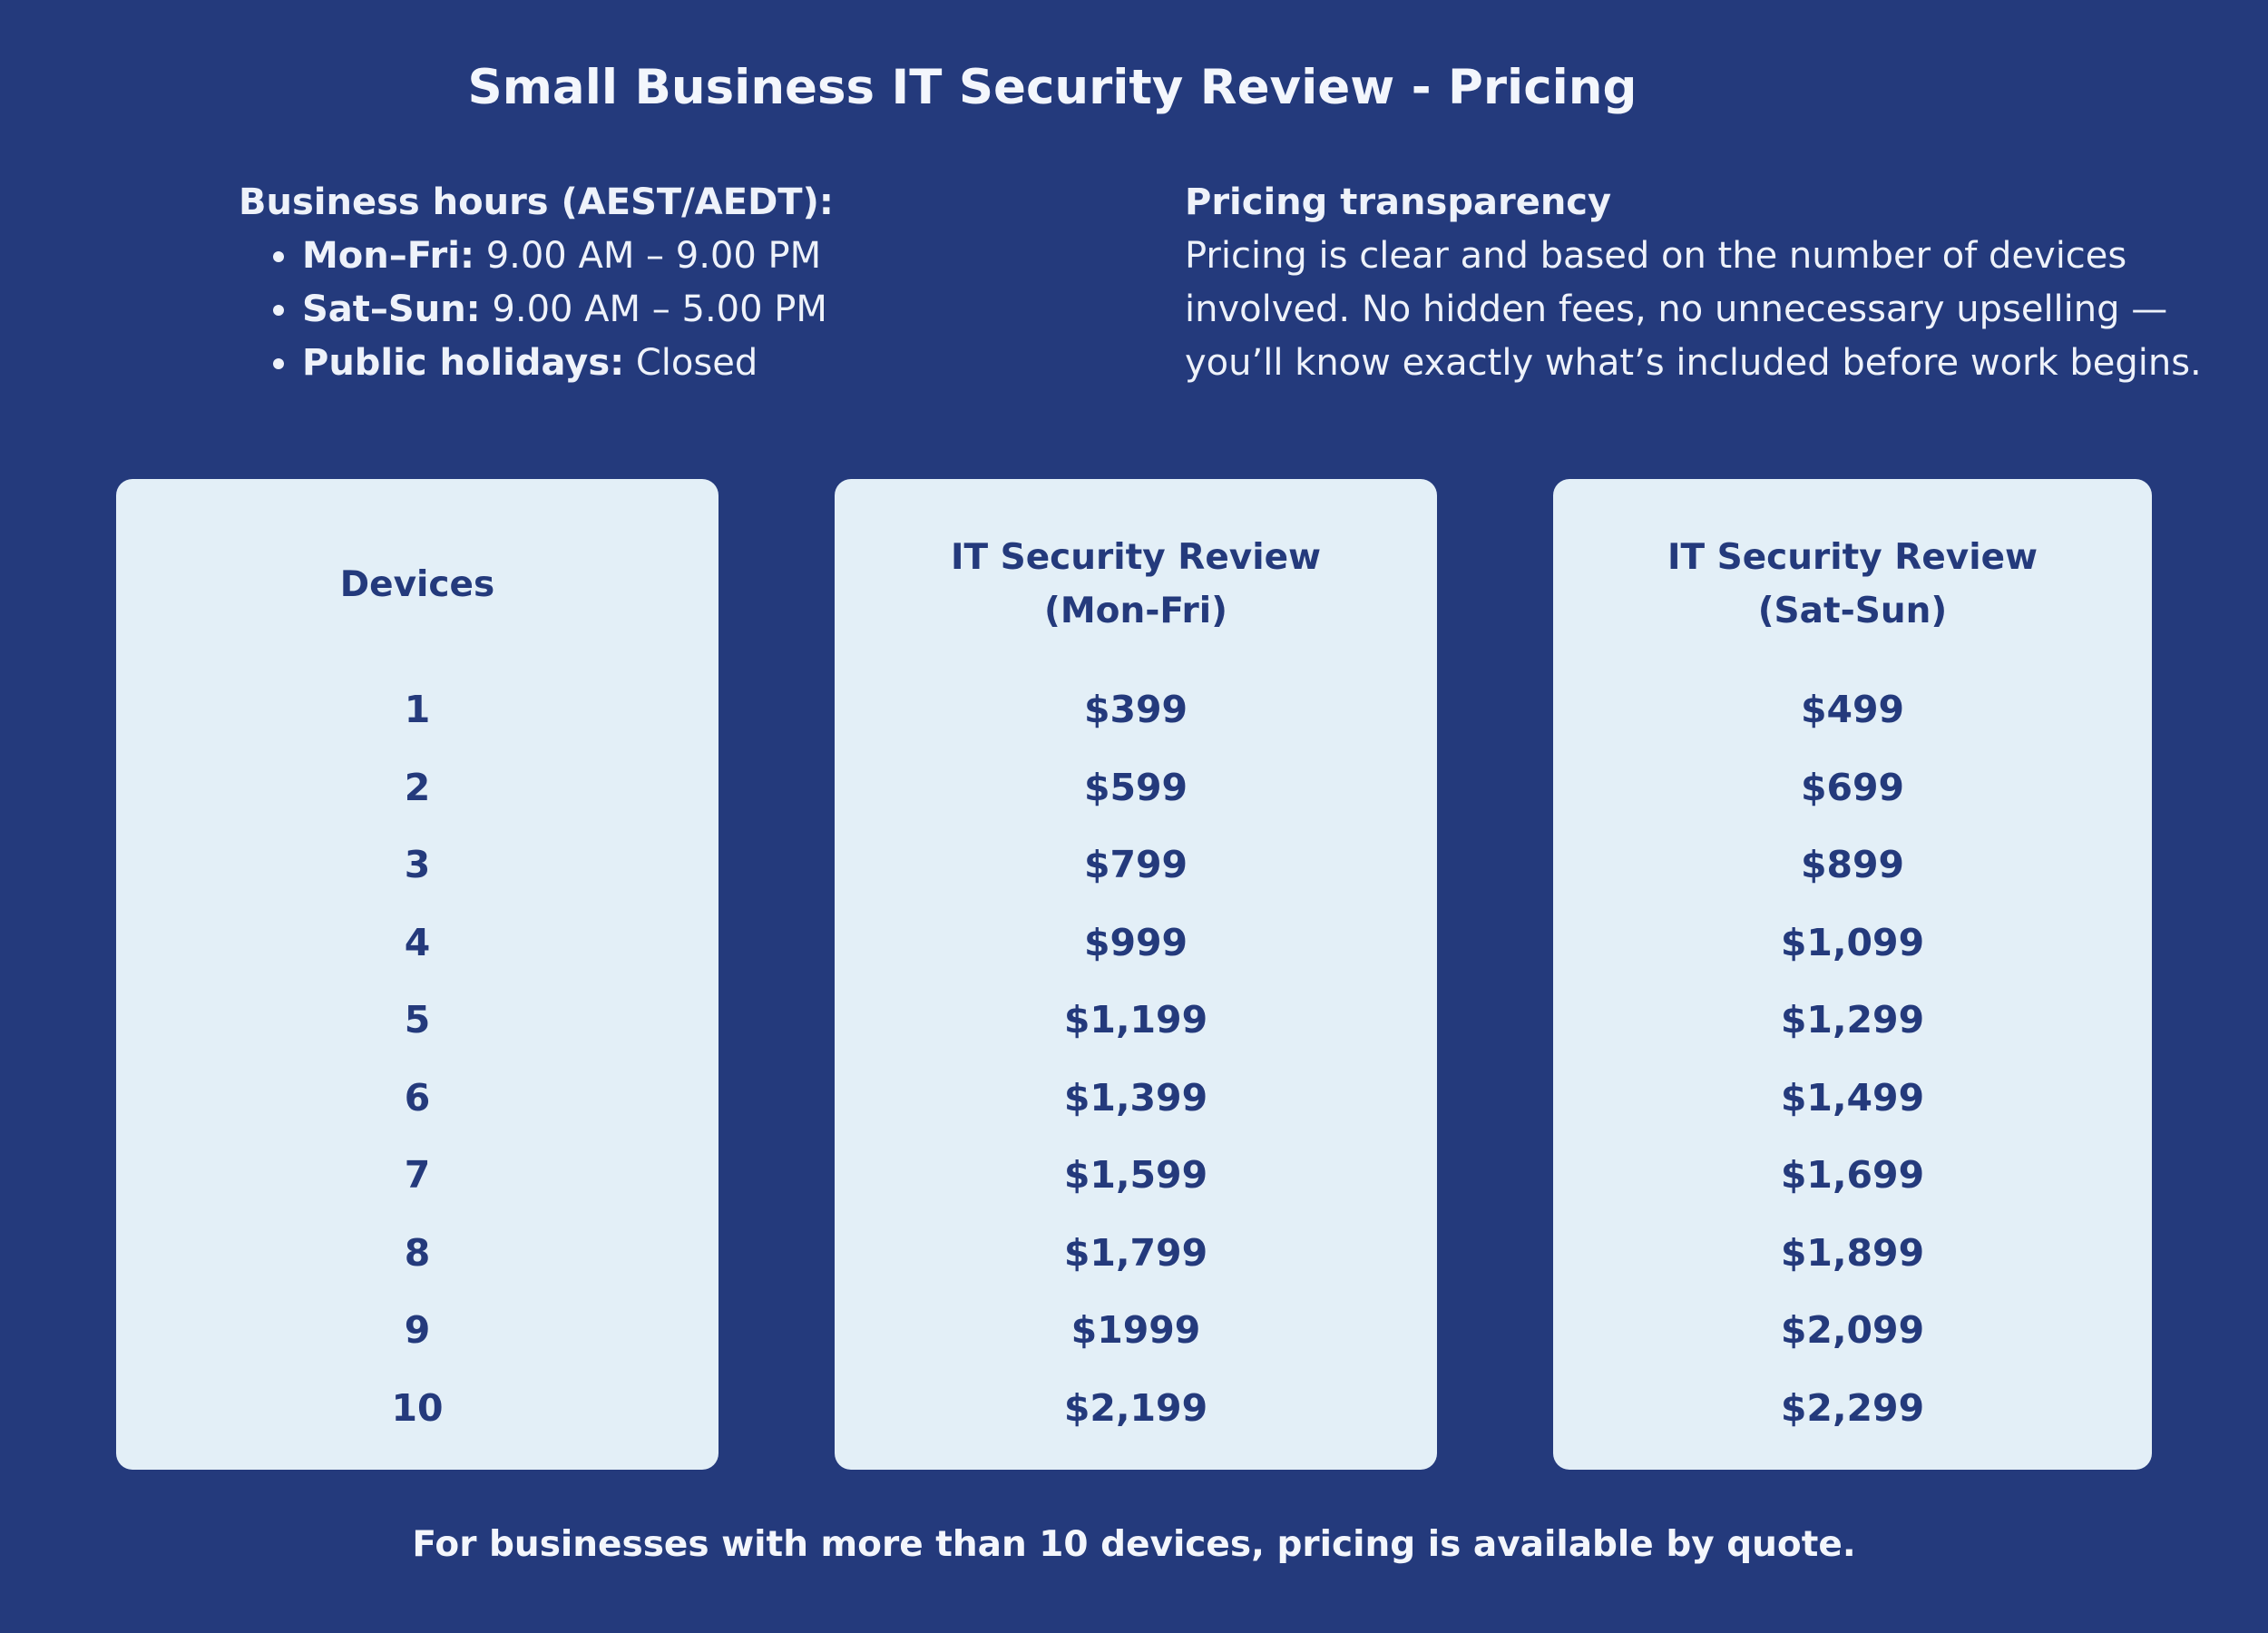  I want to click on column-header-line: (Sat-Sun), so click(1853, 611).